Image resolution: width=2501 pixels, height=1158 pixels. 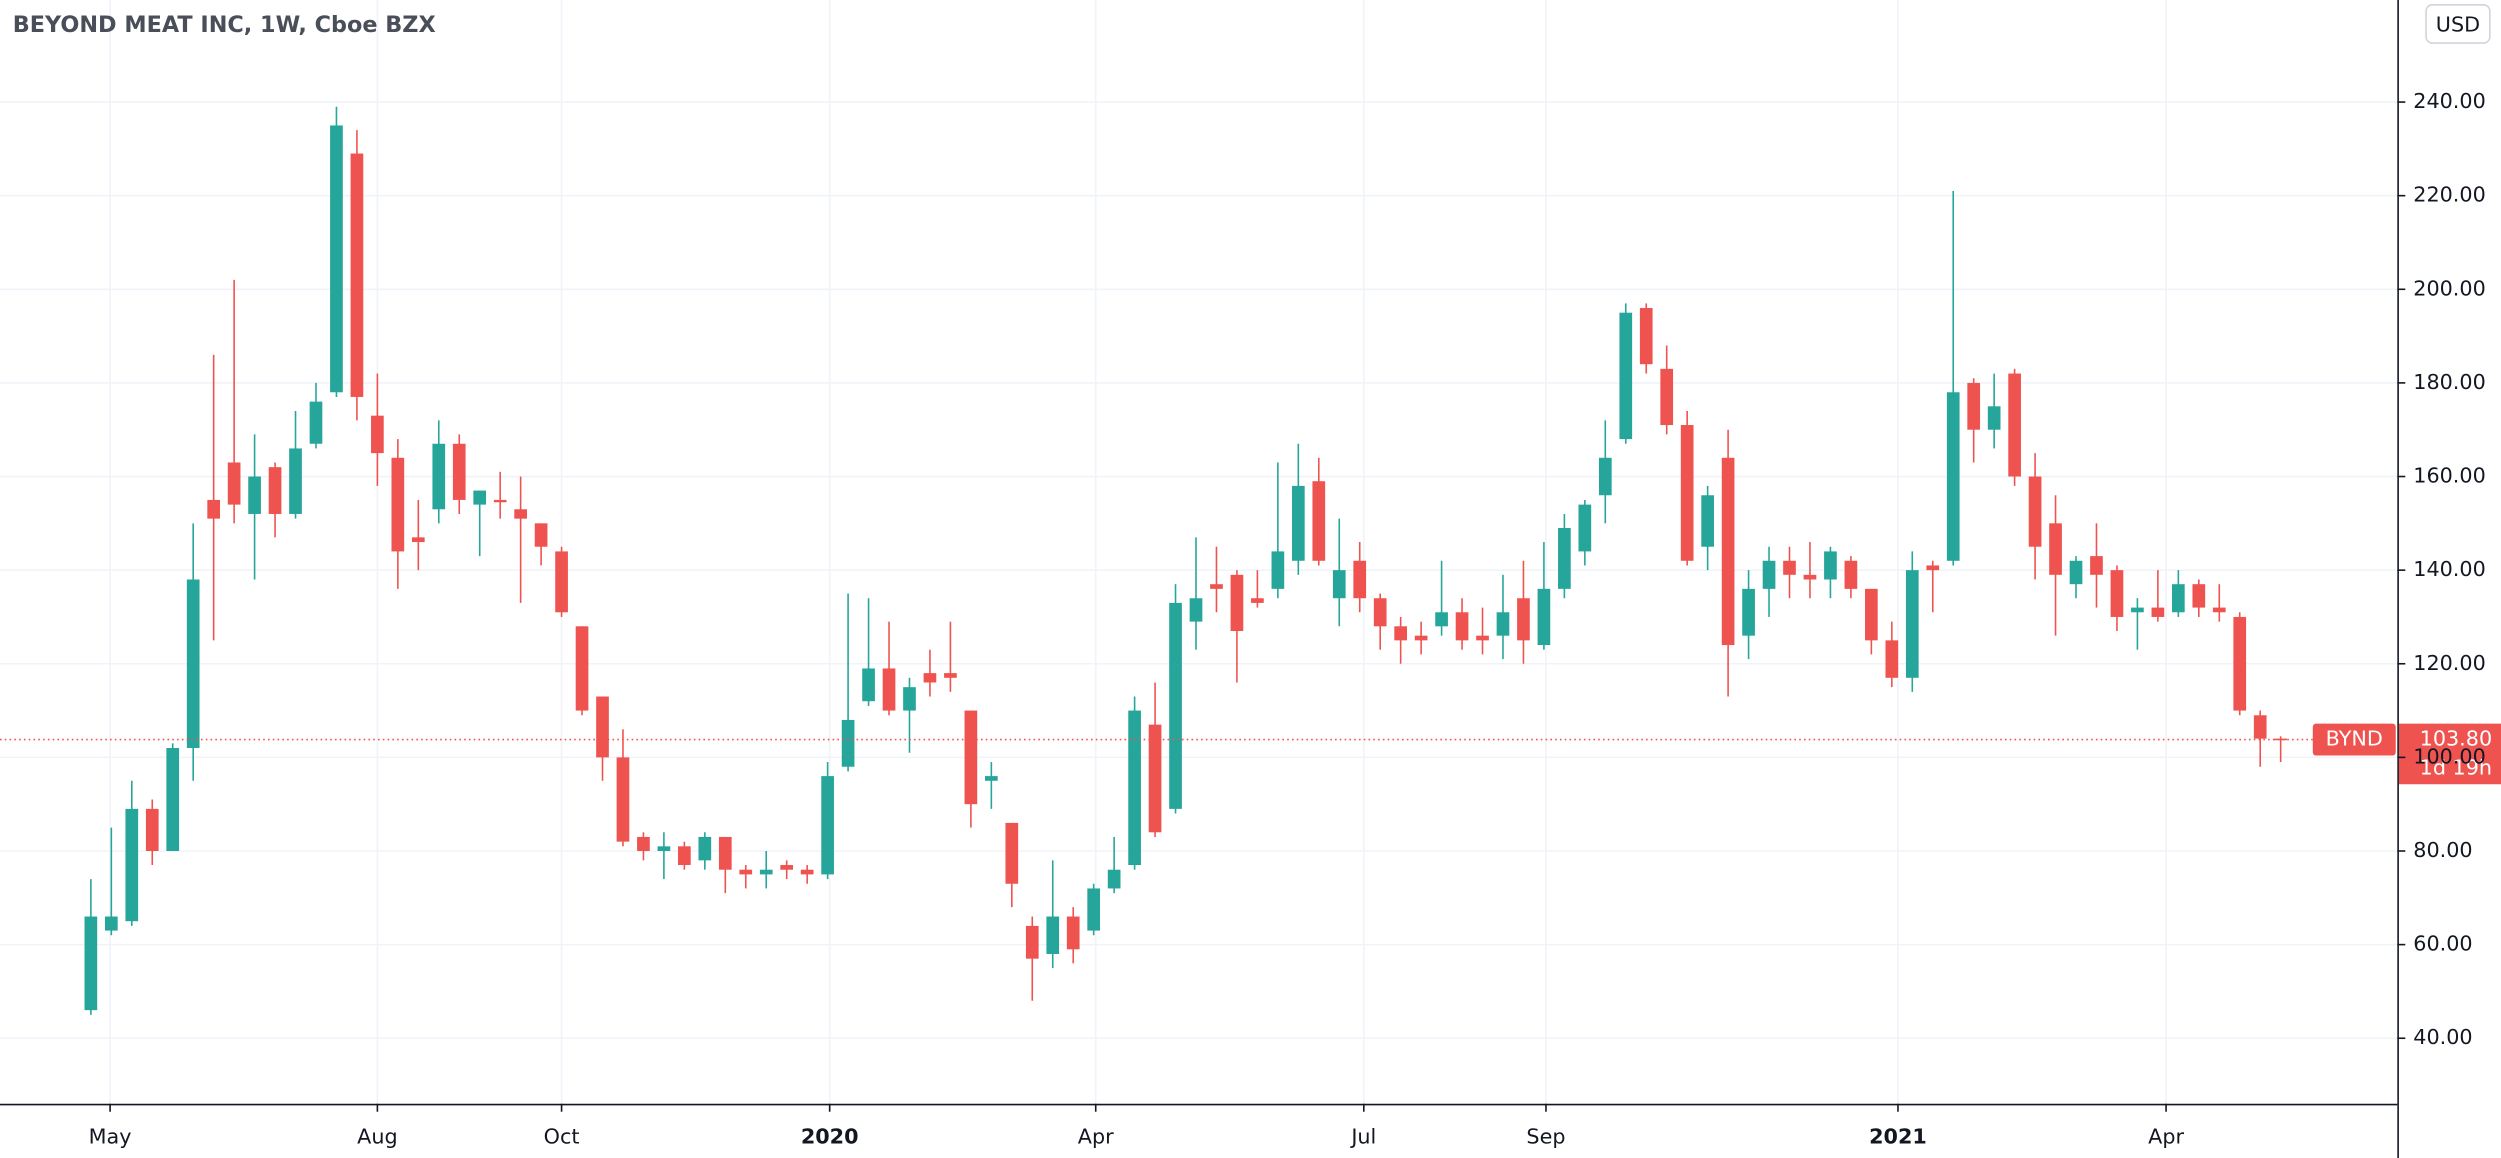 I want to click on x-tick-label: 2021, so click(x=1898, y=1136).